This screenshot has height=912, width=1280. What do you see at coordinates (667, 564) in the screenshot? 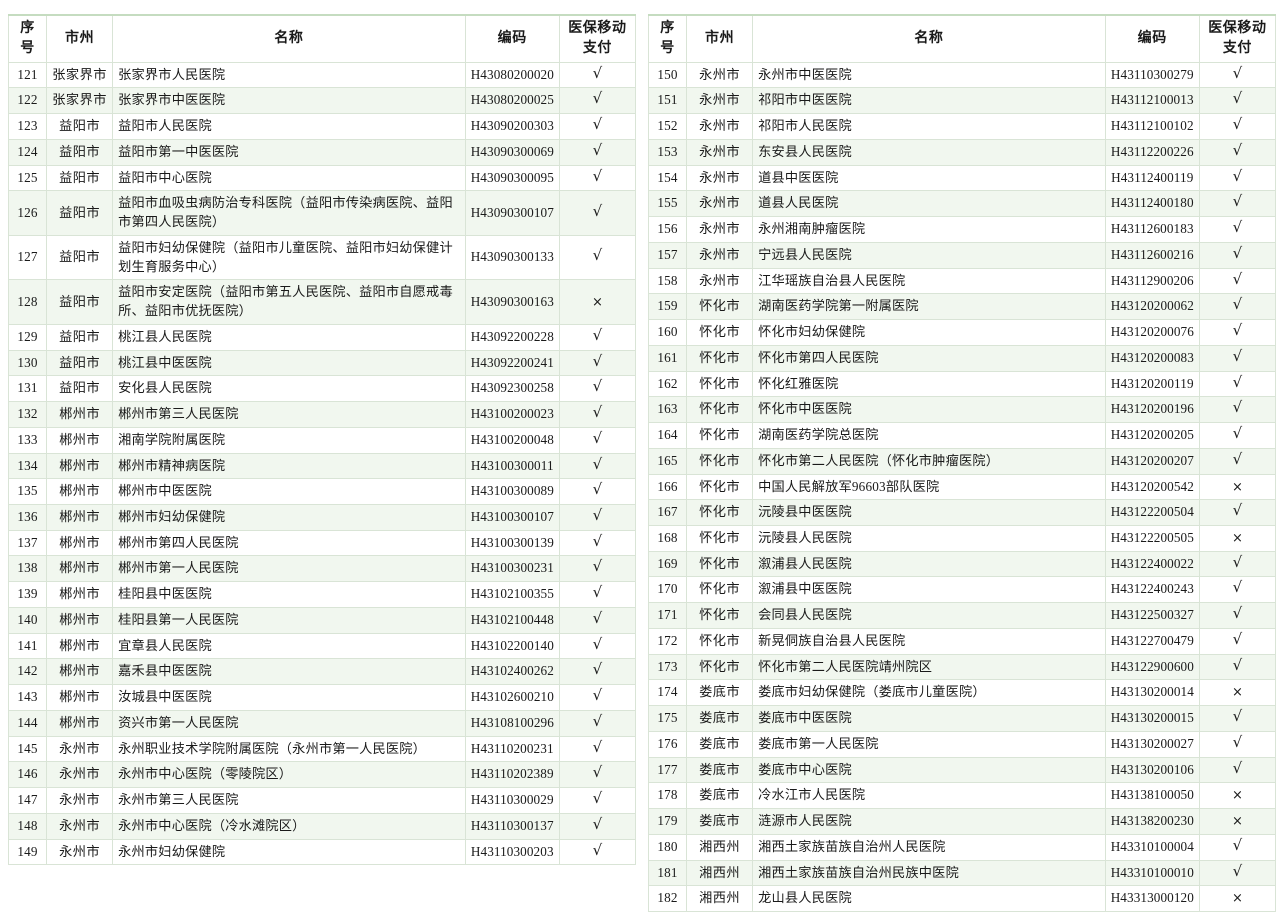
I see `cell-index: 169` at bounding box center [667, 564].